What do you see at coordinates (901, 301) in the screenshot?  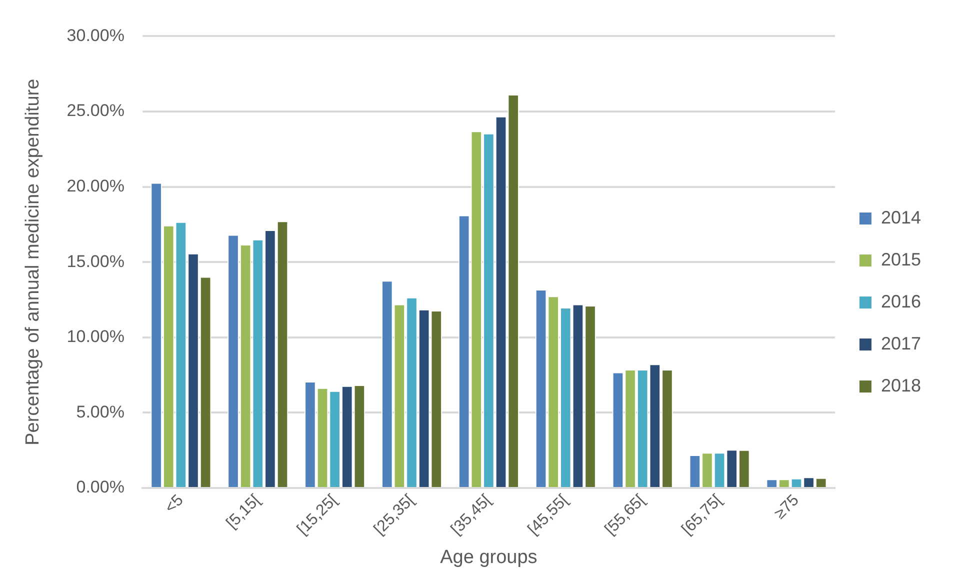 I see `legend-label: 2016` at bounding box center [901, 301].